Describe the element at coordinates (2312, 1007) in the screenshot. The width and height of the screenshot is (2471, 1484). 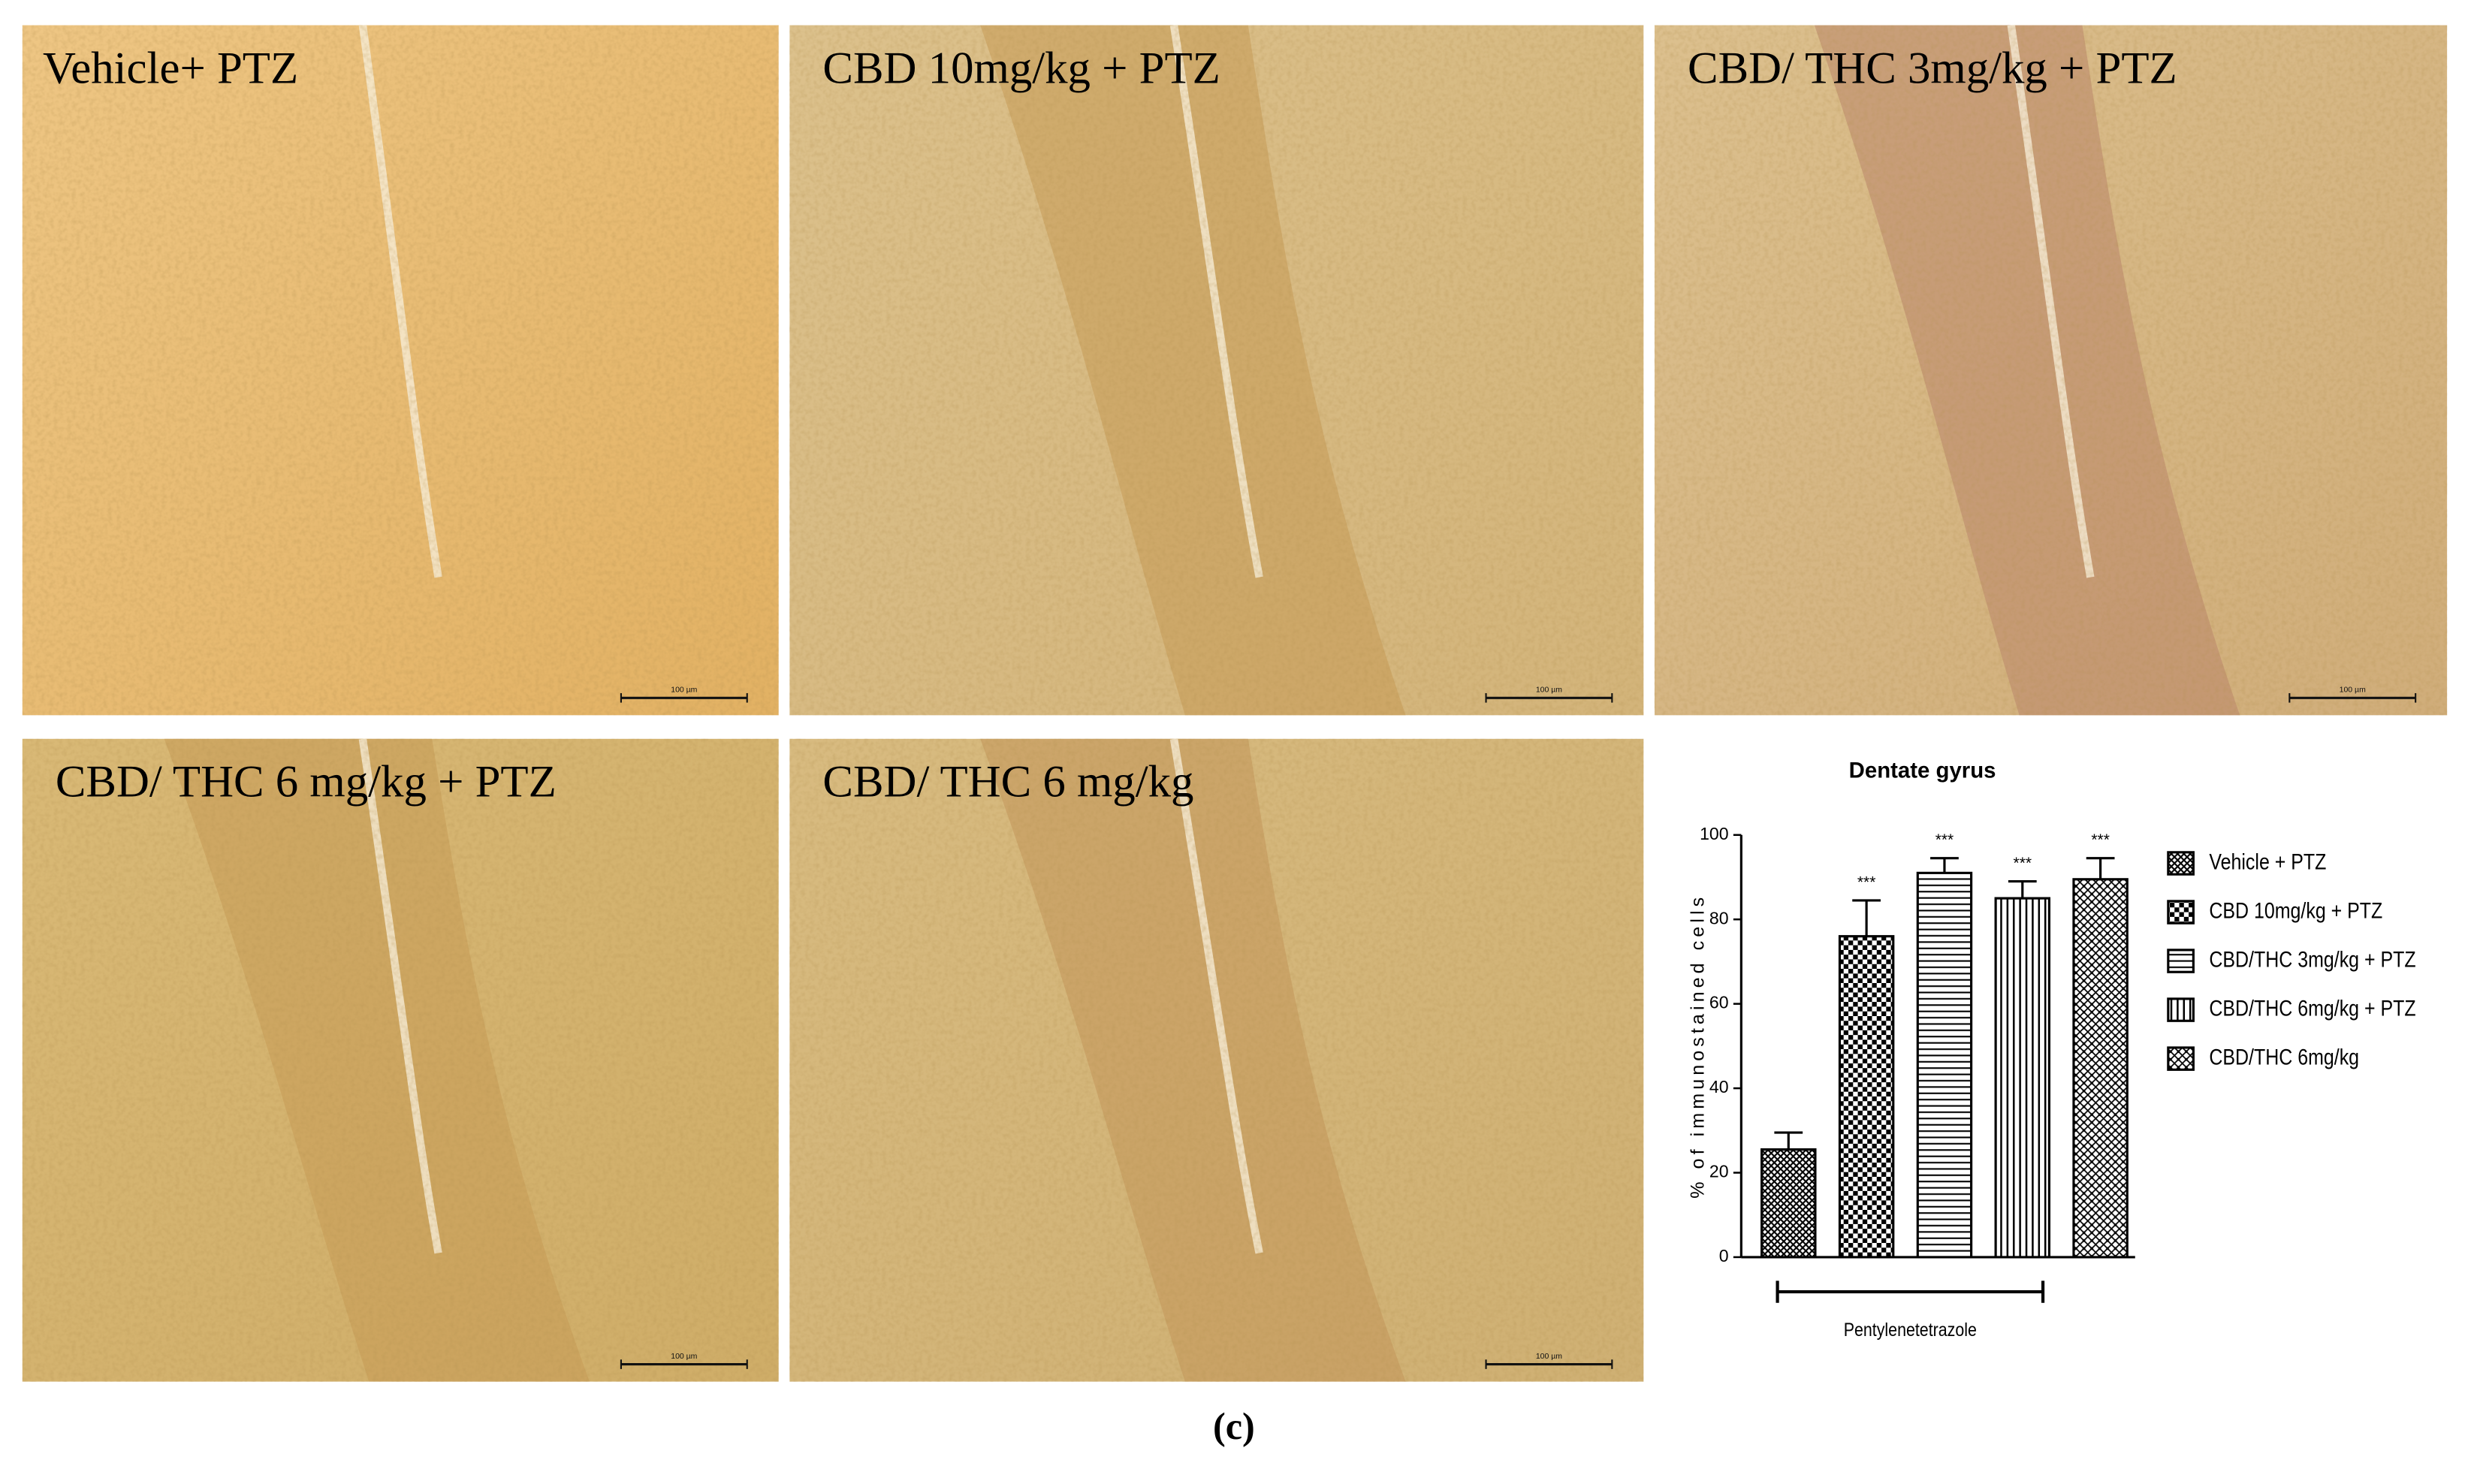
I see `legend-label: CBD/THC 6mg/kg + PTZ` at that location.